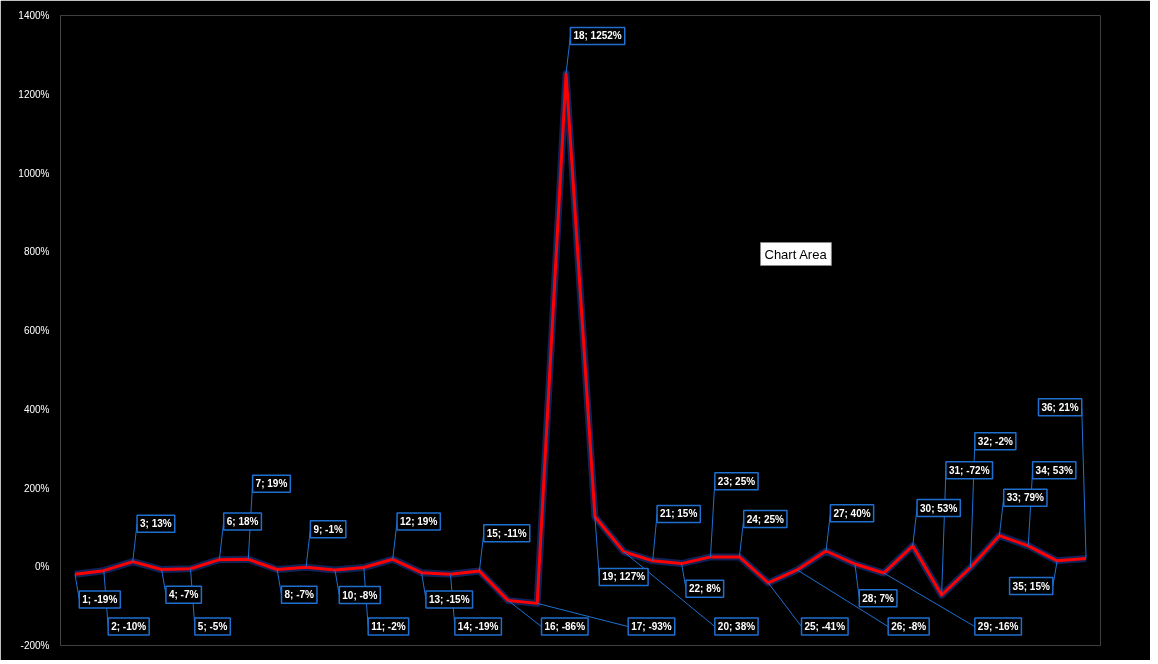 The height and width of the screenshot is (664, 1158). Describe the element at coordinates (35, 645) in the screenshot. I see `y-tick-label: -200%` at that location.